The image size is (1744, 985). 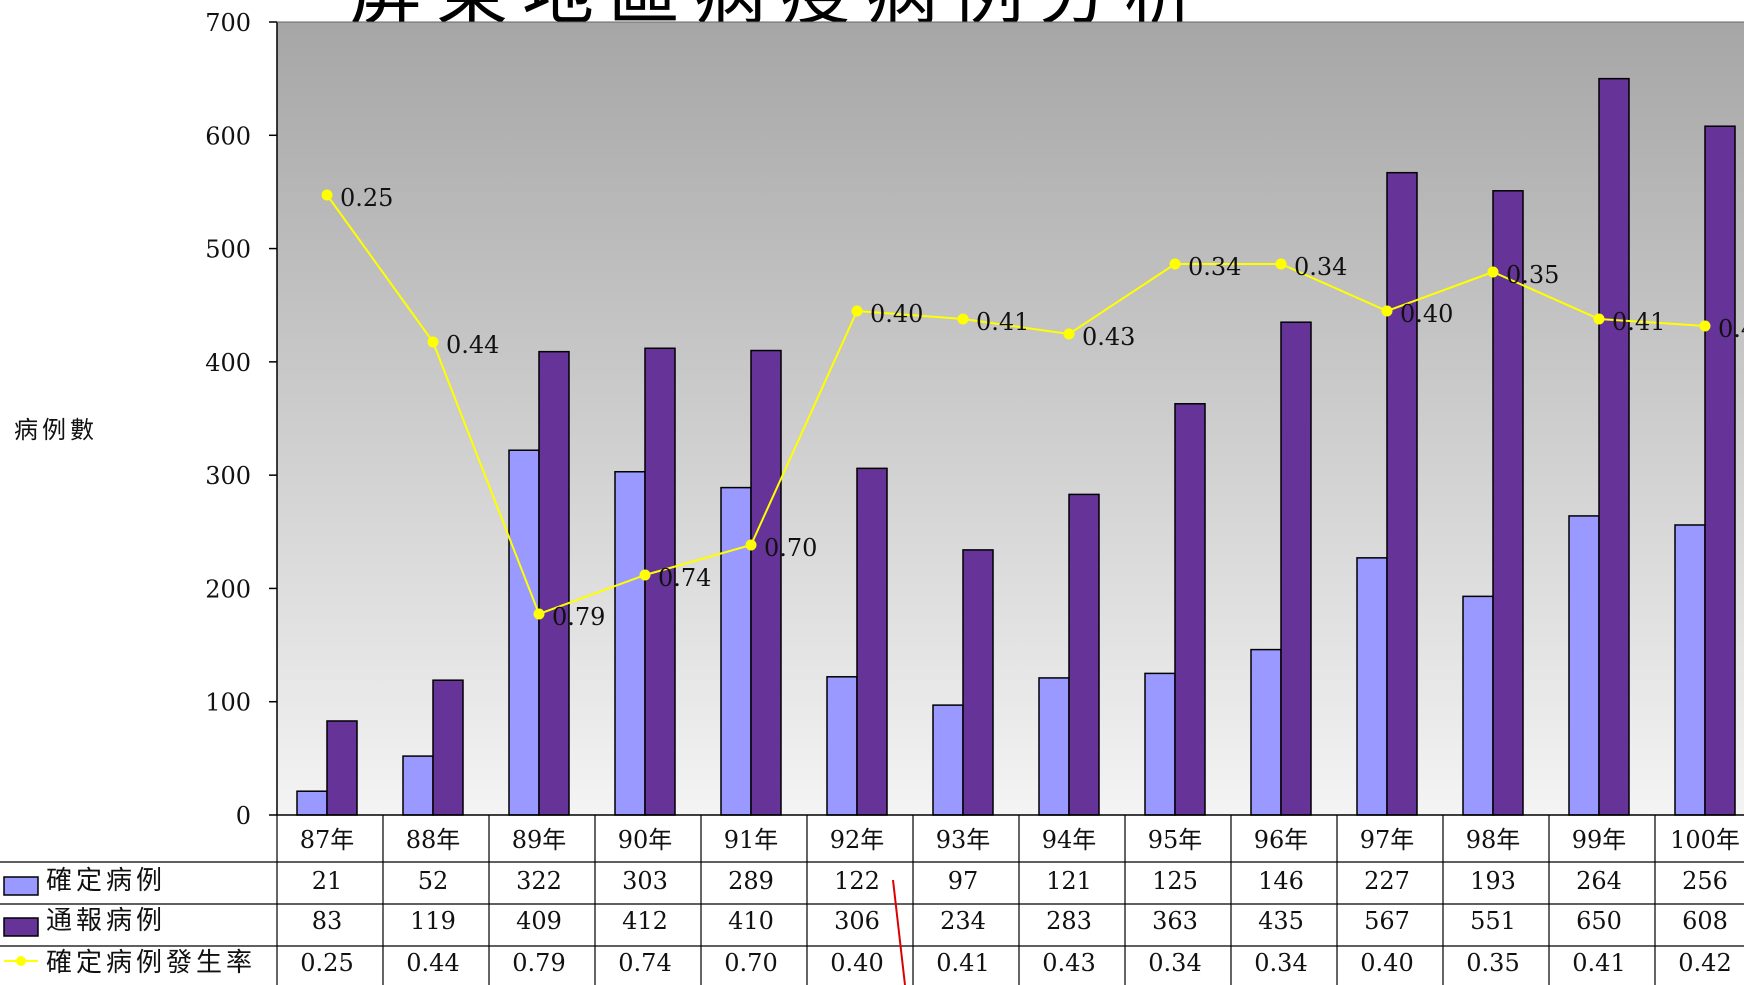 What do you see at coordinates (1387, 921) in the screenshot?
I see `table-cell: 567` at bounding box center [1387, 921].